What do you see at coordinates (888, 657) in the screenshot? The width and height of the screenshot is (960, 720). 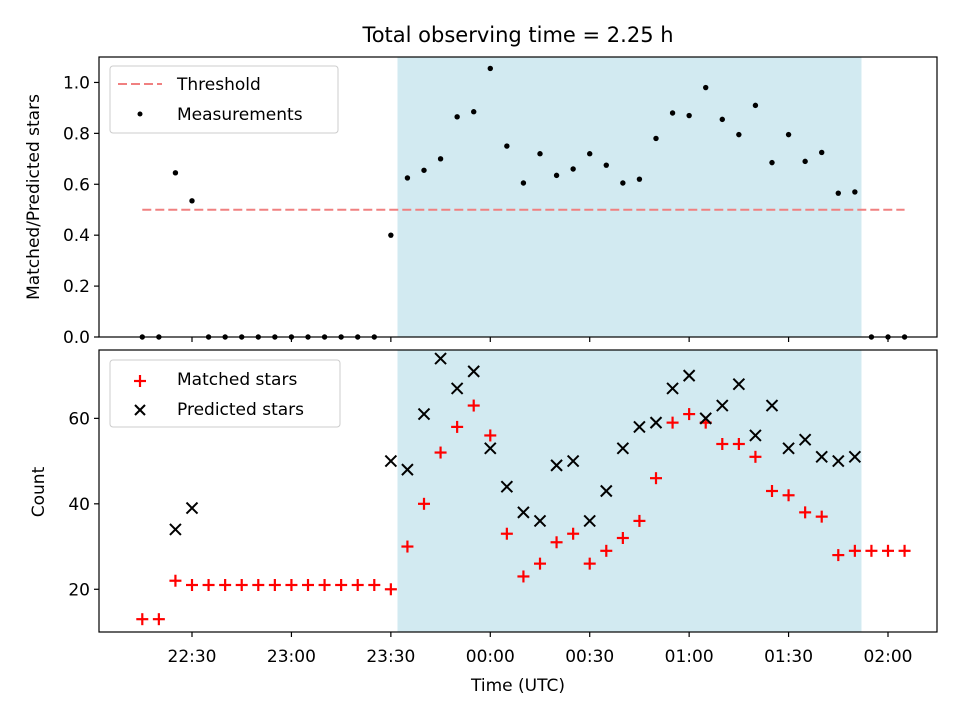 I see `x-tick-label: 02:00` at bounding box center [888, 657].